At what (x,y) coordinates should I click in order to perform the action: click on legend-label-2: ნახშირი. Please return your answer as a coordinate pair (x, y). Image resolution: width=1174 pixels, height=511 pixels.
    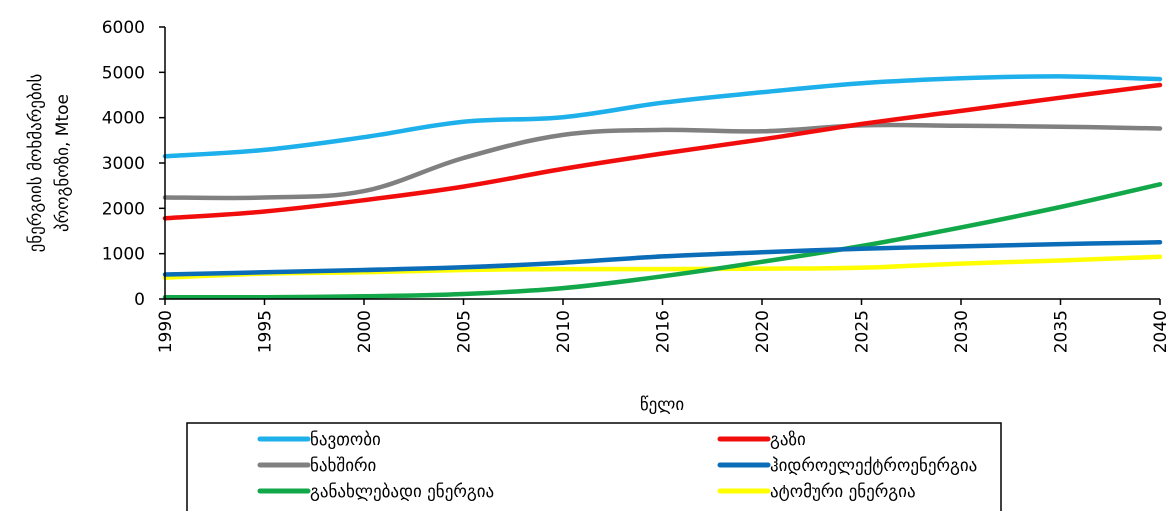
    Looking at the image, I should click on (343, 466).